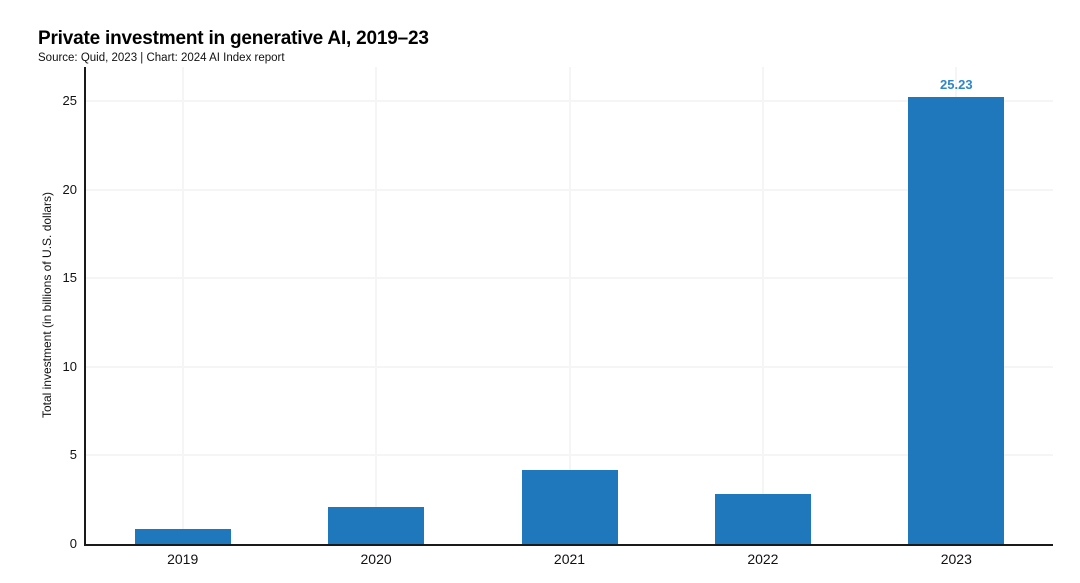 The image size is (1080, 583). Describe the element at coordinates (69, 278) in the screenshot. I see `y-tick-label-15: 15` at that location.